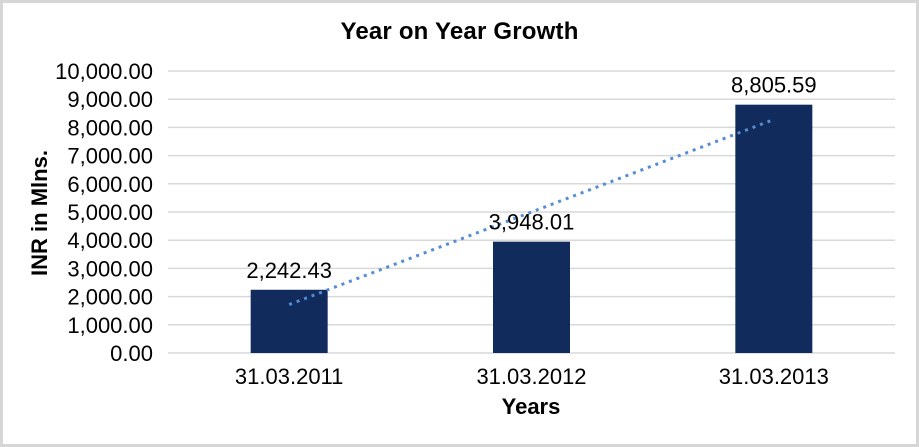 The height and width of the screenshot is (447, 919). What do you see at coordinates (110, 127) in the screenshot?
I see `y-tick-label: 8,000.00` at bounding box center [110, 127].